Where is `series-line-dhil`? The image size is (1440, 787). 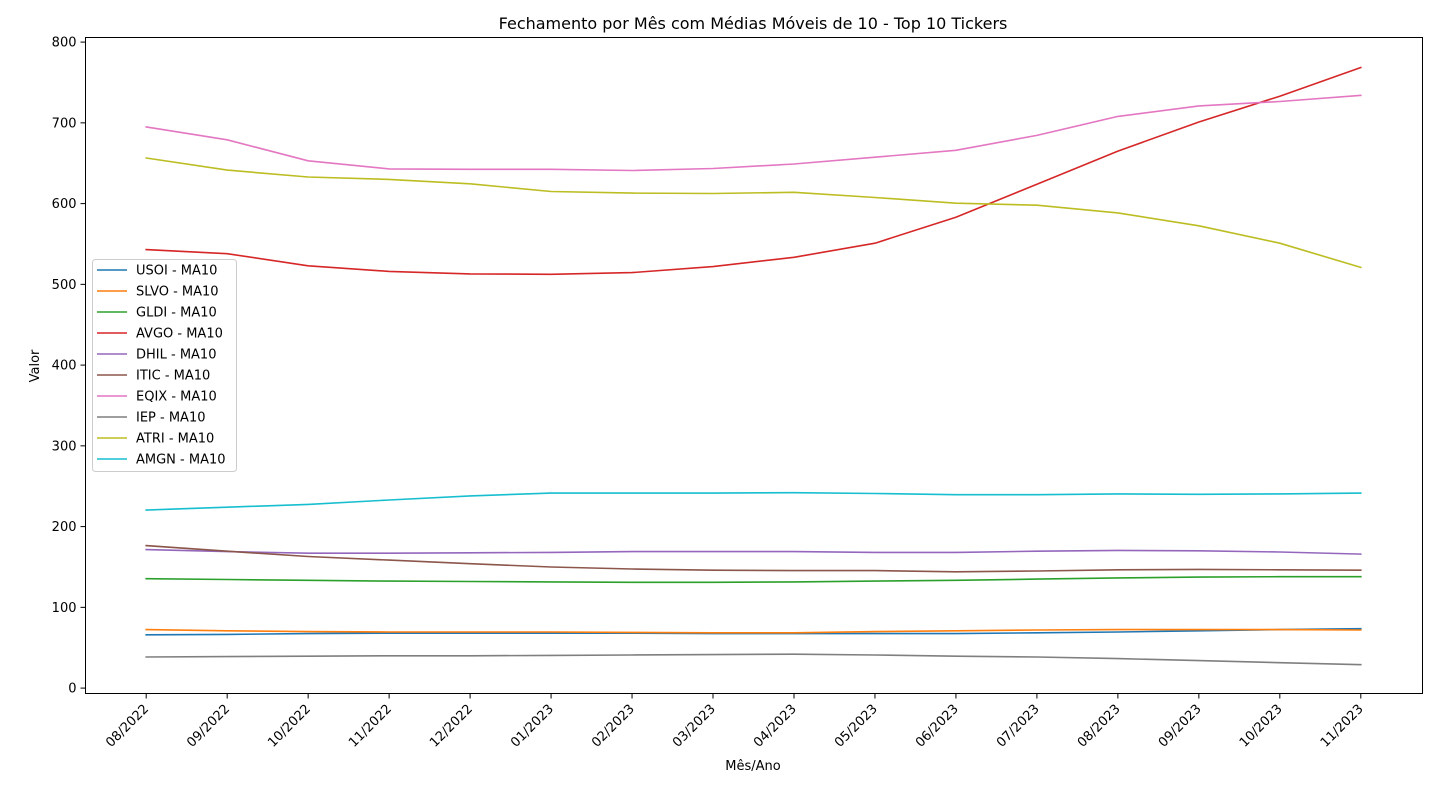 series-line-dhil is located at coordinates (753, 551).